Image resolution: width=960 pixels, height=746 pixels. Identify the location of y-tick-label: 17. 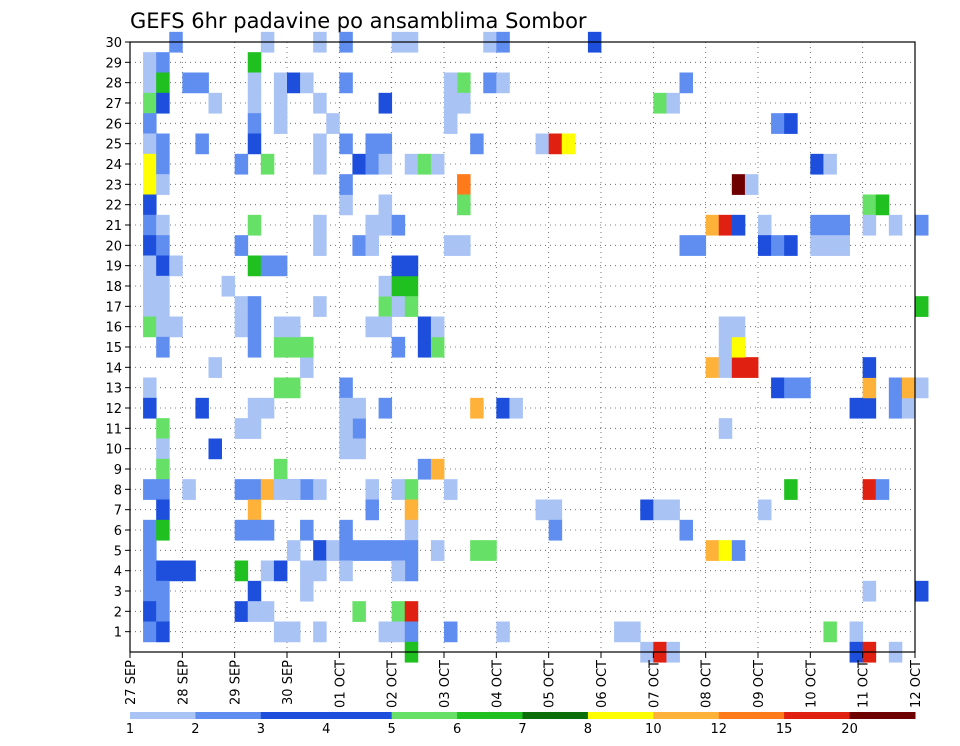
(113, 307).